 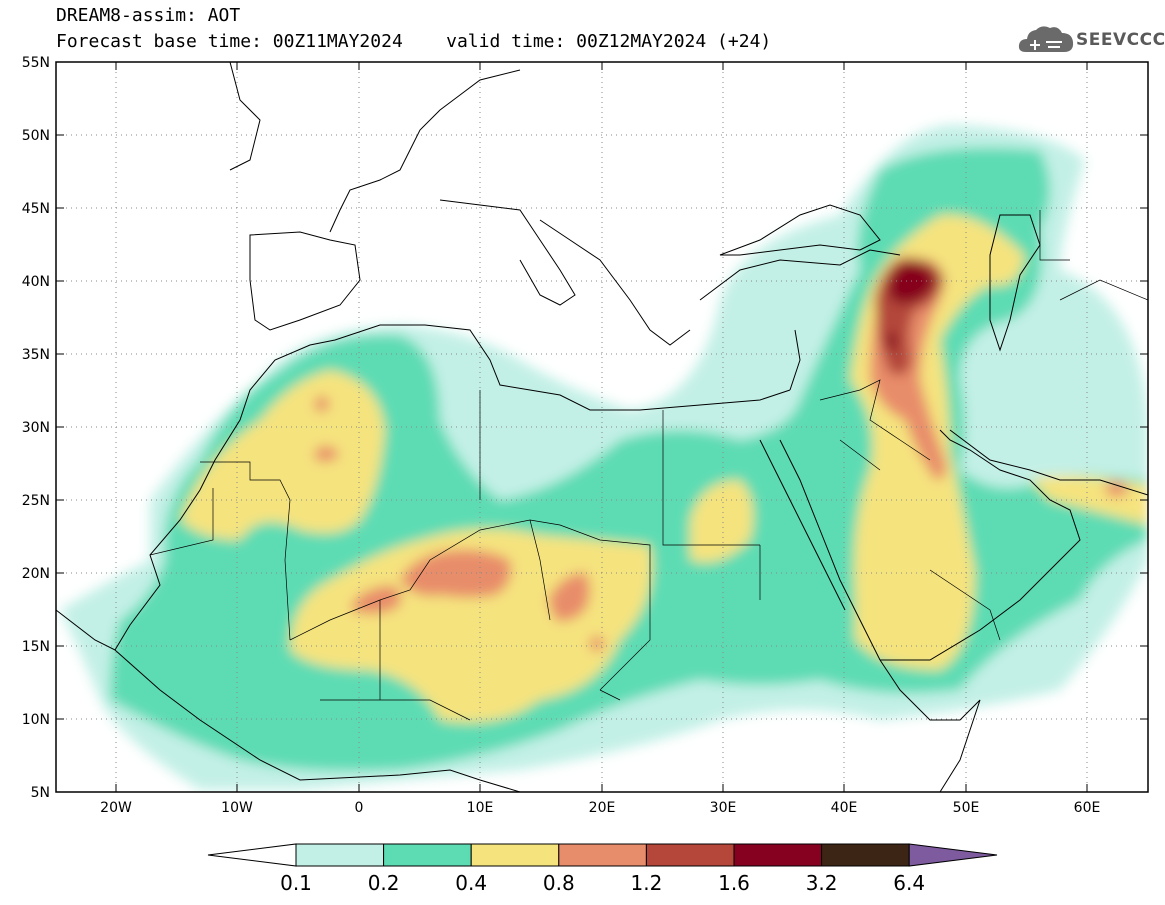 I want to click on lon-tick-label: 20E, so click(x=602, y=808).